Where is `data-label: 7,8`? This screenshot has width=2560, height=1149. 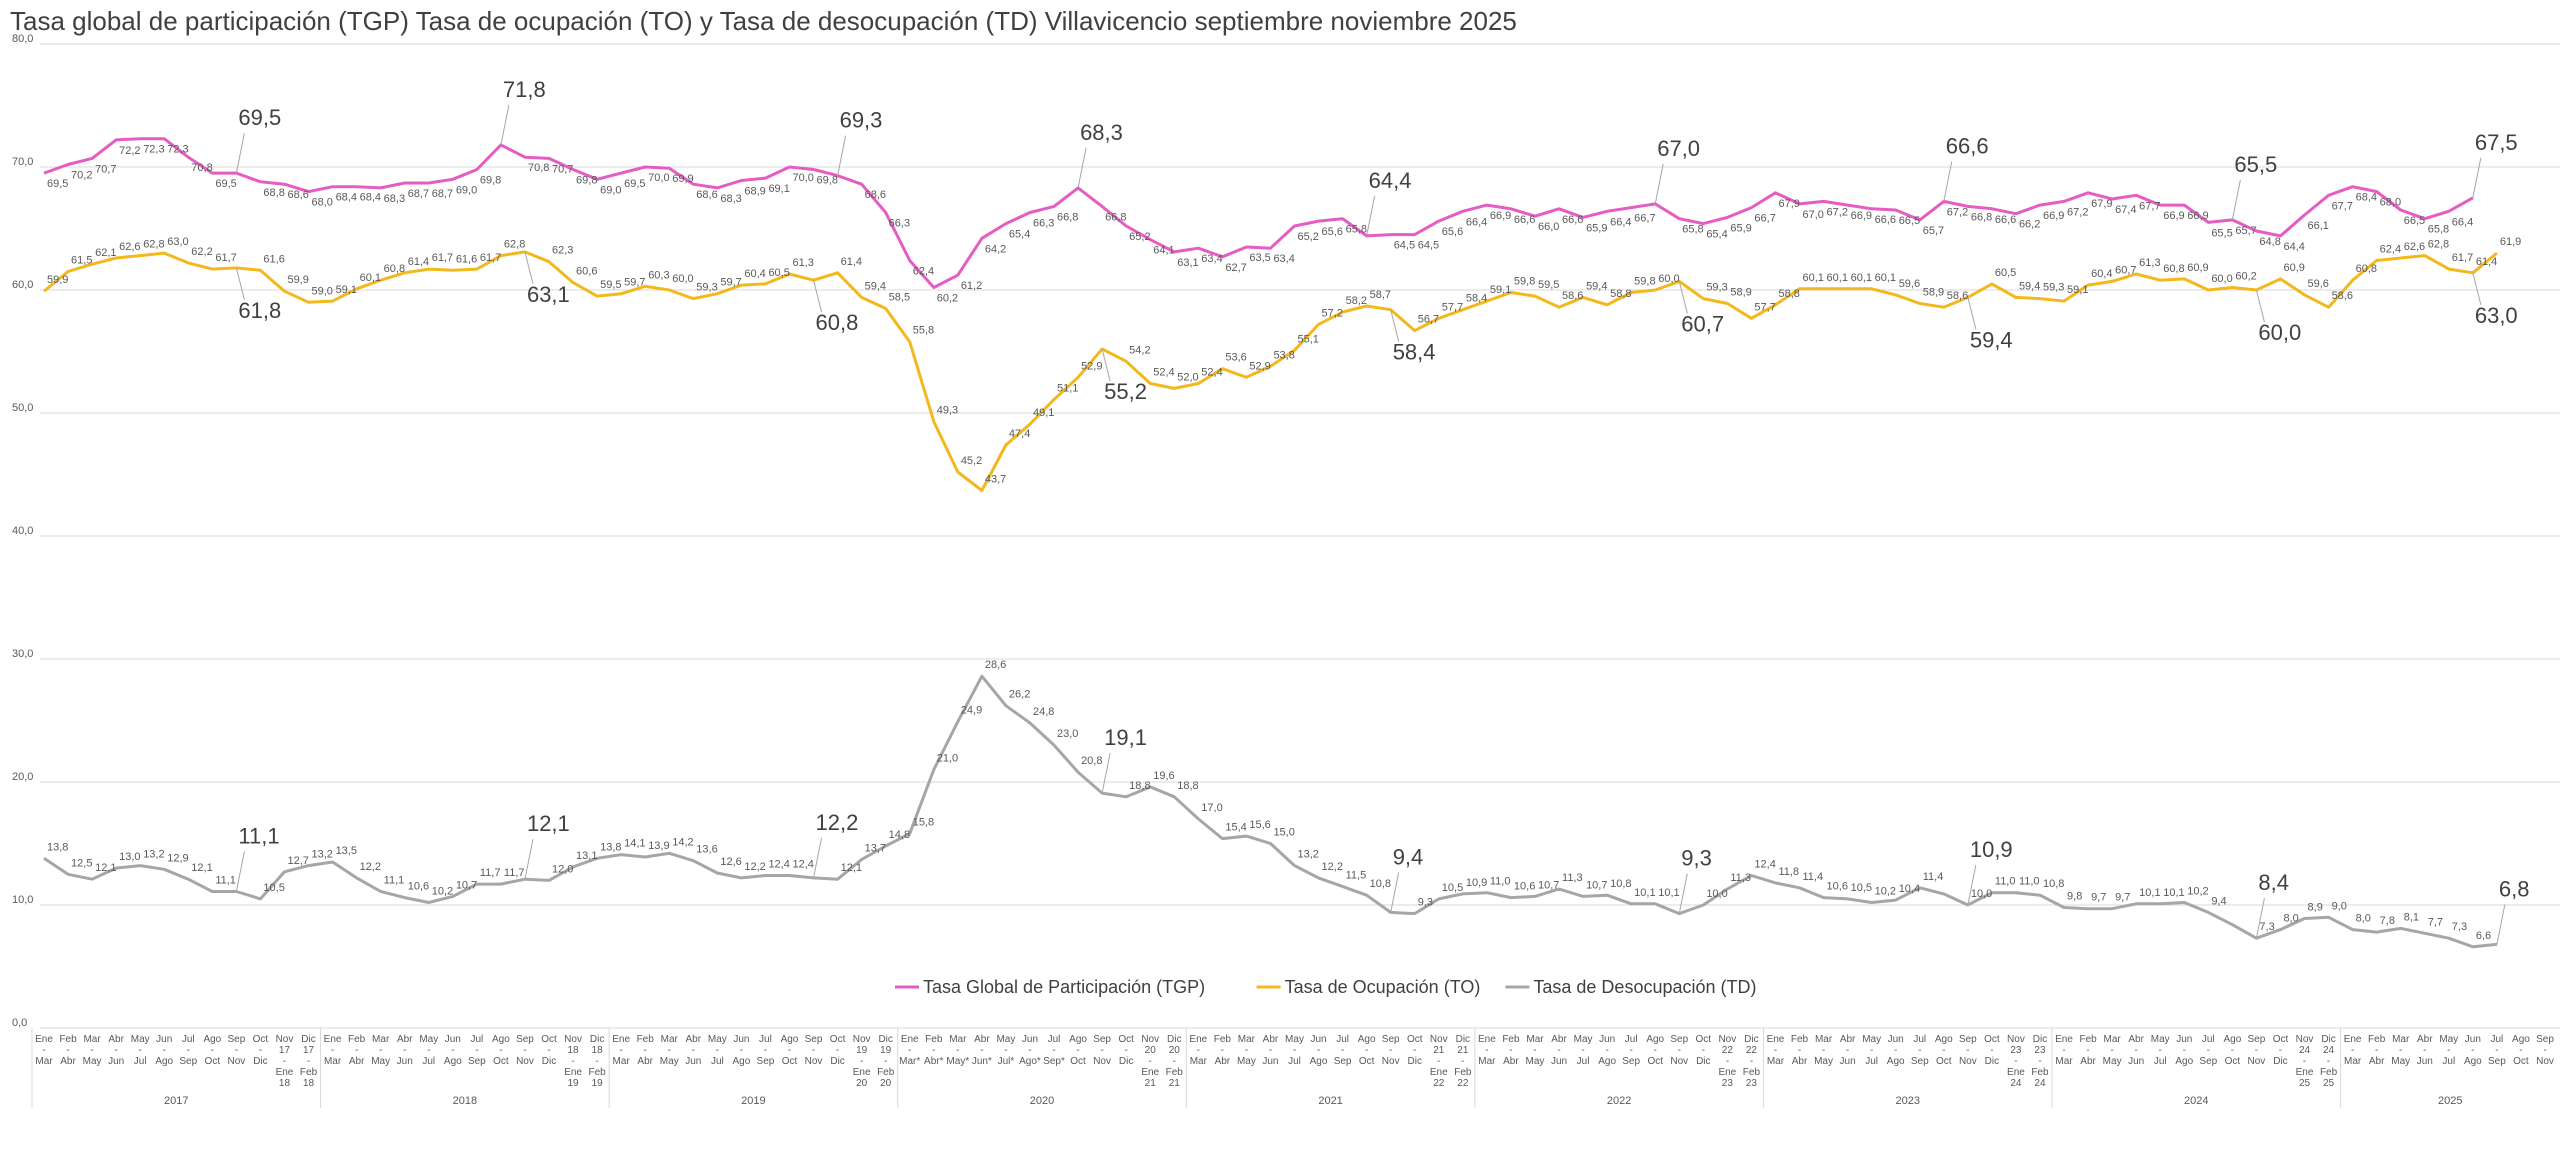
data-label: 7,8 is located at coordinates (2387, 921).